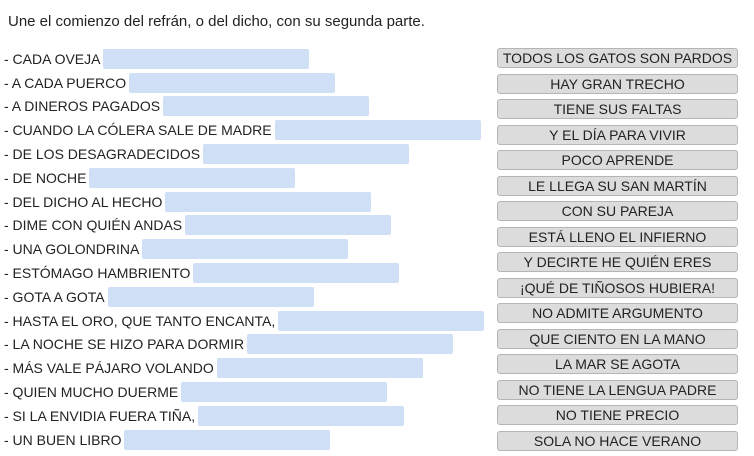 This screenshot has width=754, height=456. I want to click on prompt-row: - A CADA PUERCO, so click(244, 83).